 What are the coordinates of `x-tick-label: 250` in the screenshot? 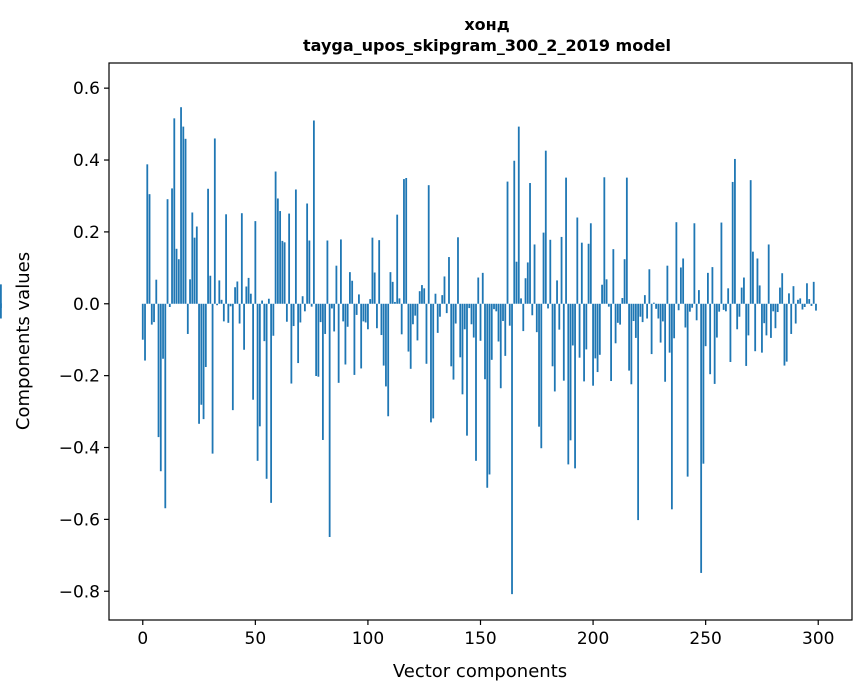 It's located at (705, 639).